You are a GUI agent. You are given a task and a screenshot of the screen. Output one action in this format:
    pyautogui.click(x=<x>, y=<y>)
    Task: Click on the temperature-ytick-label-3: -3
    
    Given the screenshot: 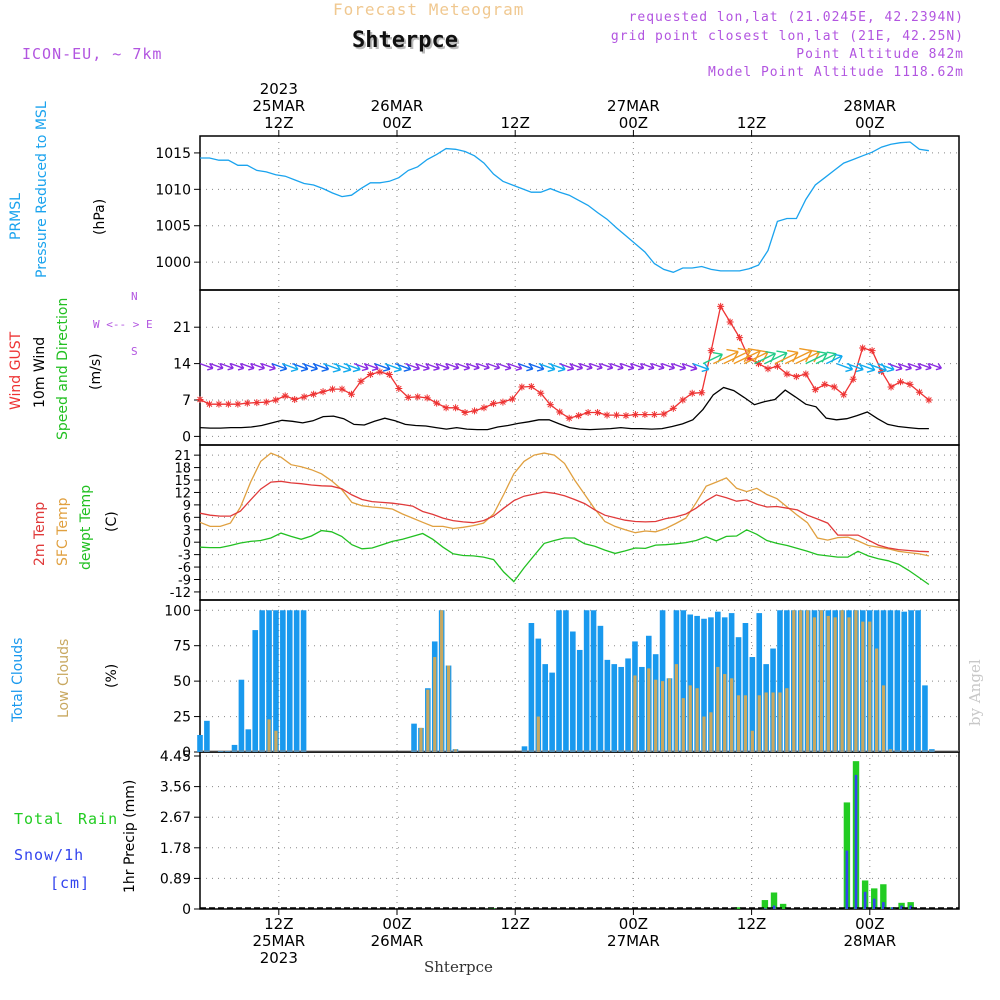 What is the action you would take?
    pyautogui.click(x=184, y=556)
    